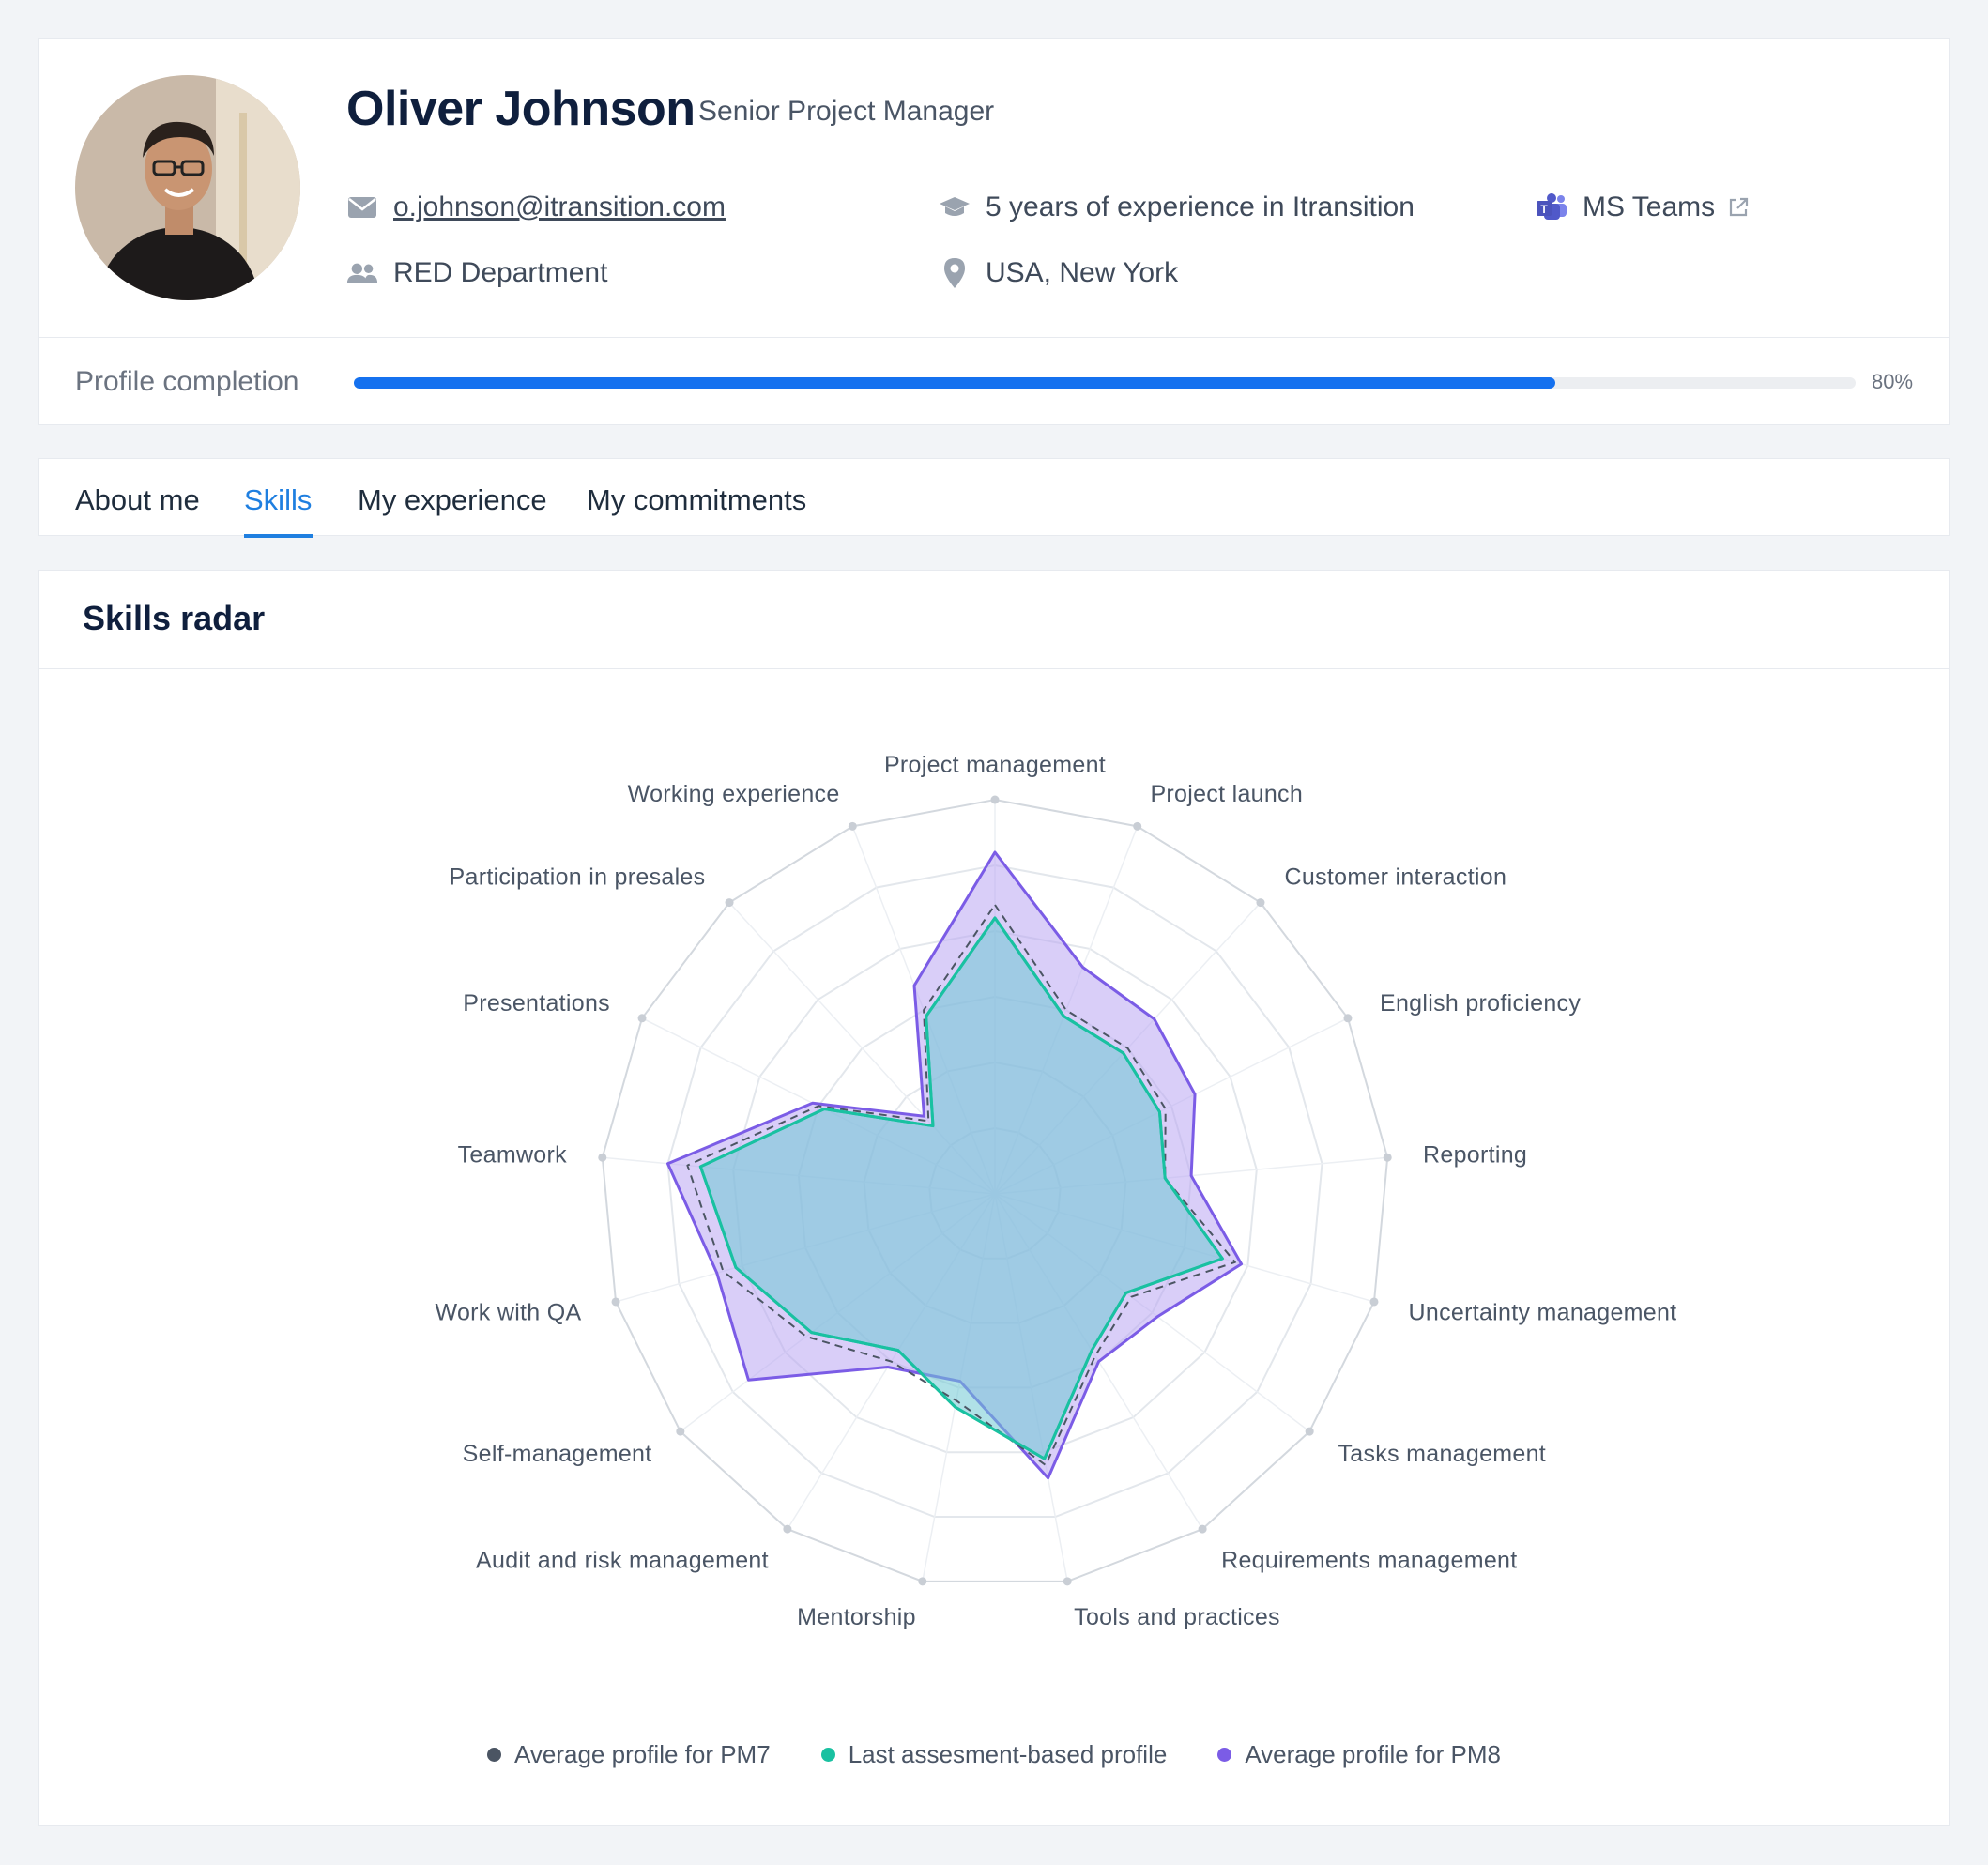 The height and width of the screenshot is (1865, 1988). What do you see at coordinates (1396, 877) in the screenshot?
I see `radar-axis-label: Customer interaction` at bounding box center [1396, 877].